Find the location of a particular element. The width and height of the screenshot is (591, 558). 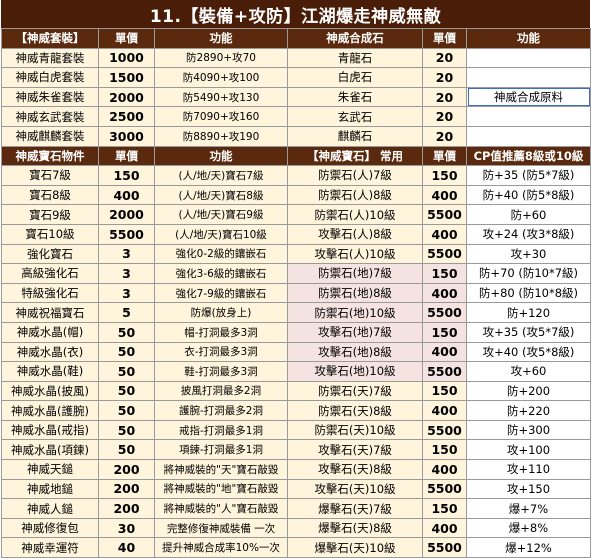

stone-function-cell: 防+40 (防5*8級) is located at coordinates (528, 195).